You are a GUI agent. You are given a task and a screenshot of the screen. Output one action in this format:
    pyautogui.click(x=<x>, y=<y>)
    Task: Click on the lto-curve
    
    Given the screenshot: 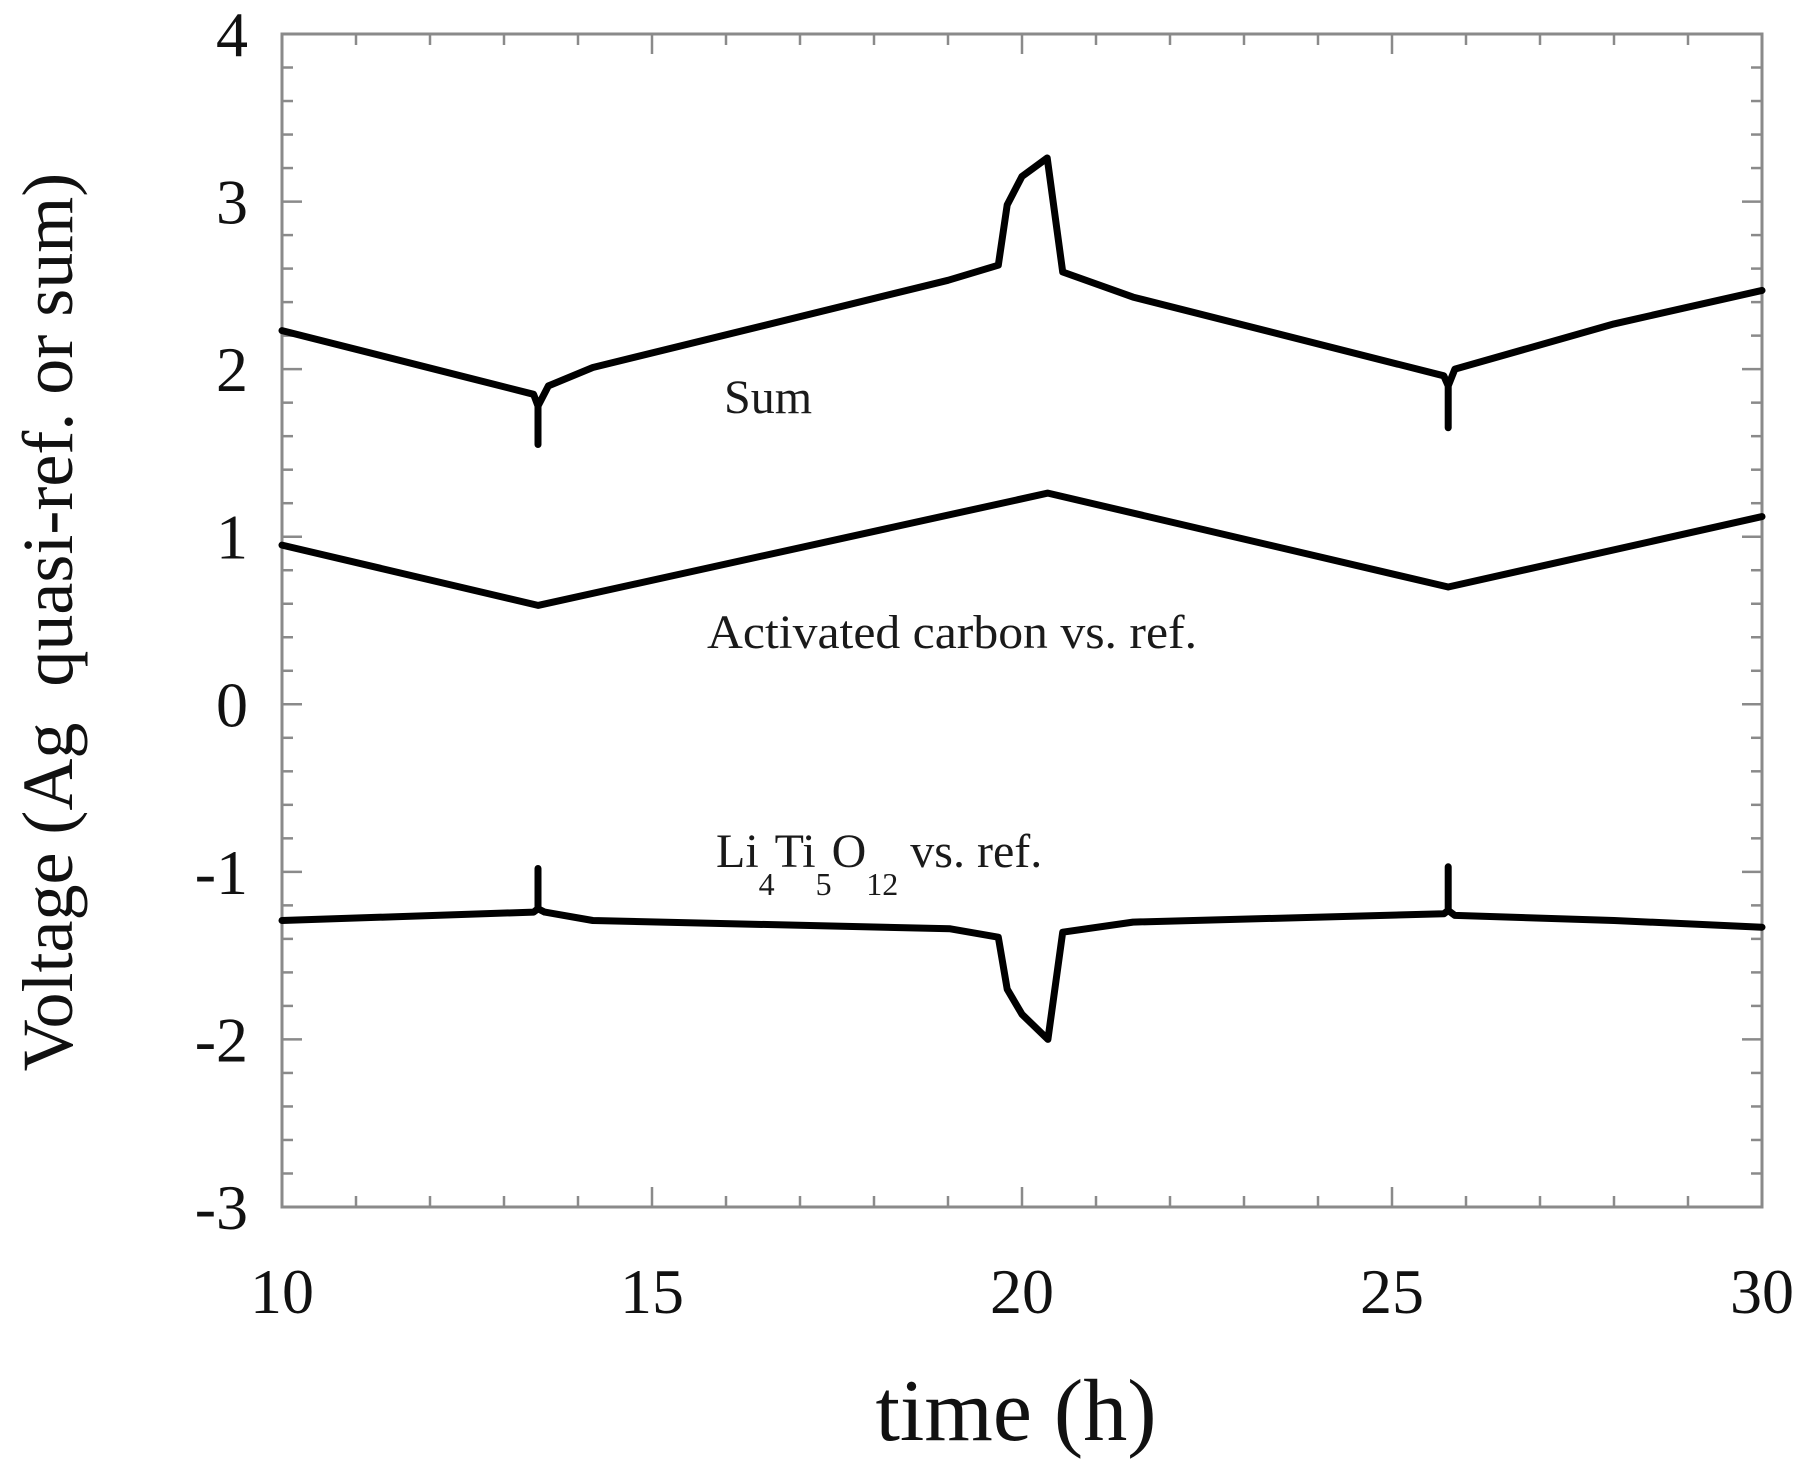 What is the action you would take?
    pyautogui.click(x=1022, y=953)
    